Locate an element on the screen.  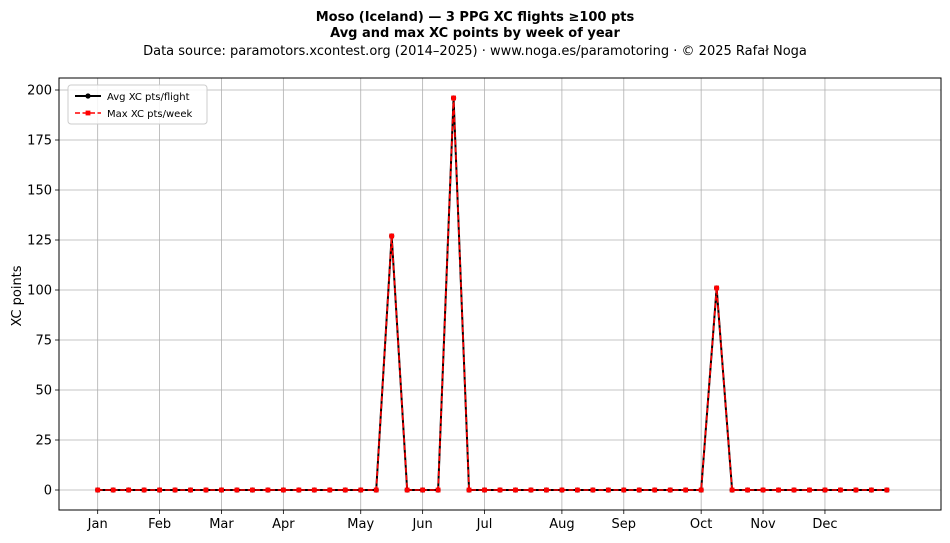
x-tick-label: Nov is located at coordinates (763, 524).